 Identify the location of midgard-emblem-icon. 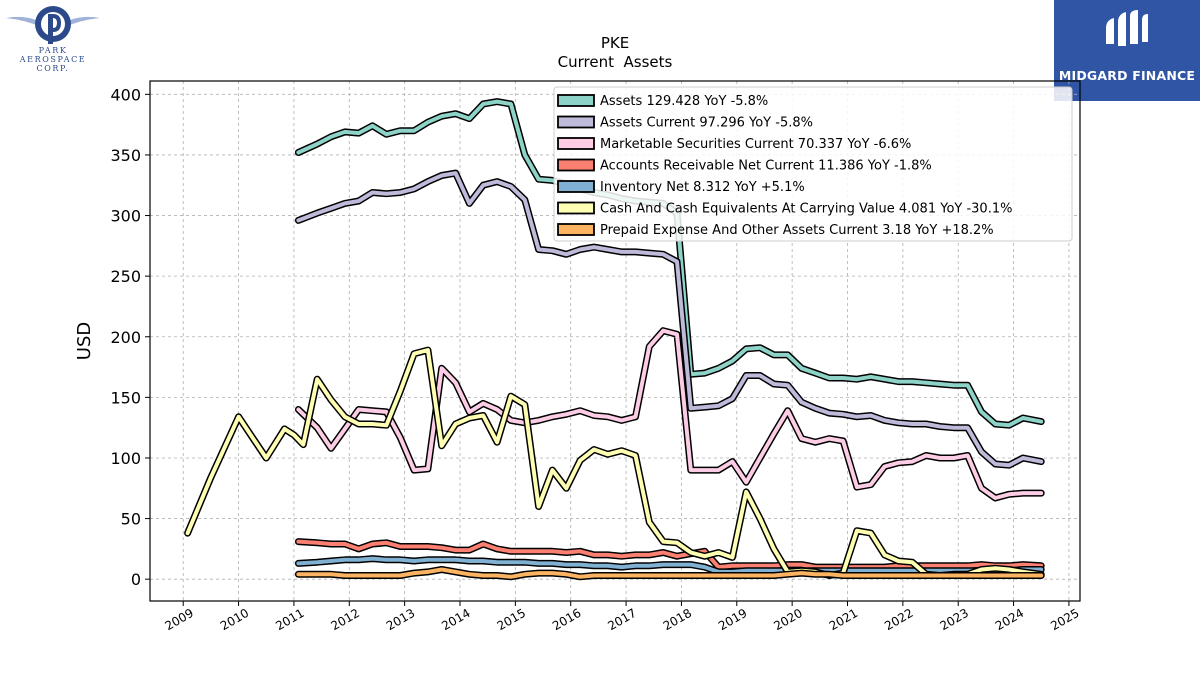
(1127, 28).